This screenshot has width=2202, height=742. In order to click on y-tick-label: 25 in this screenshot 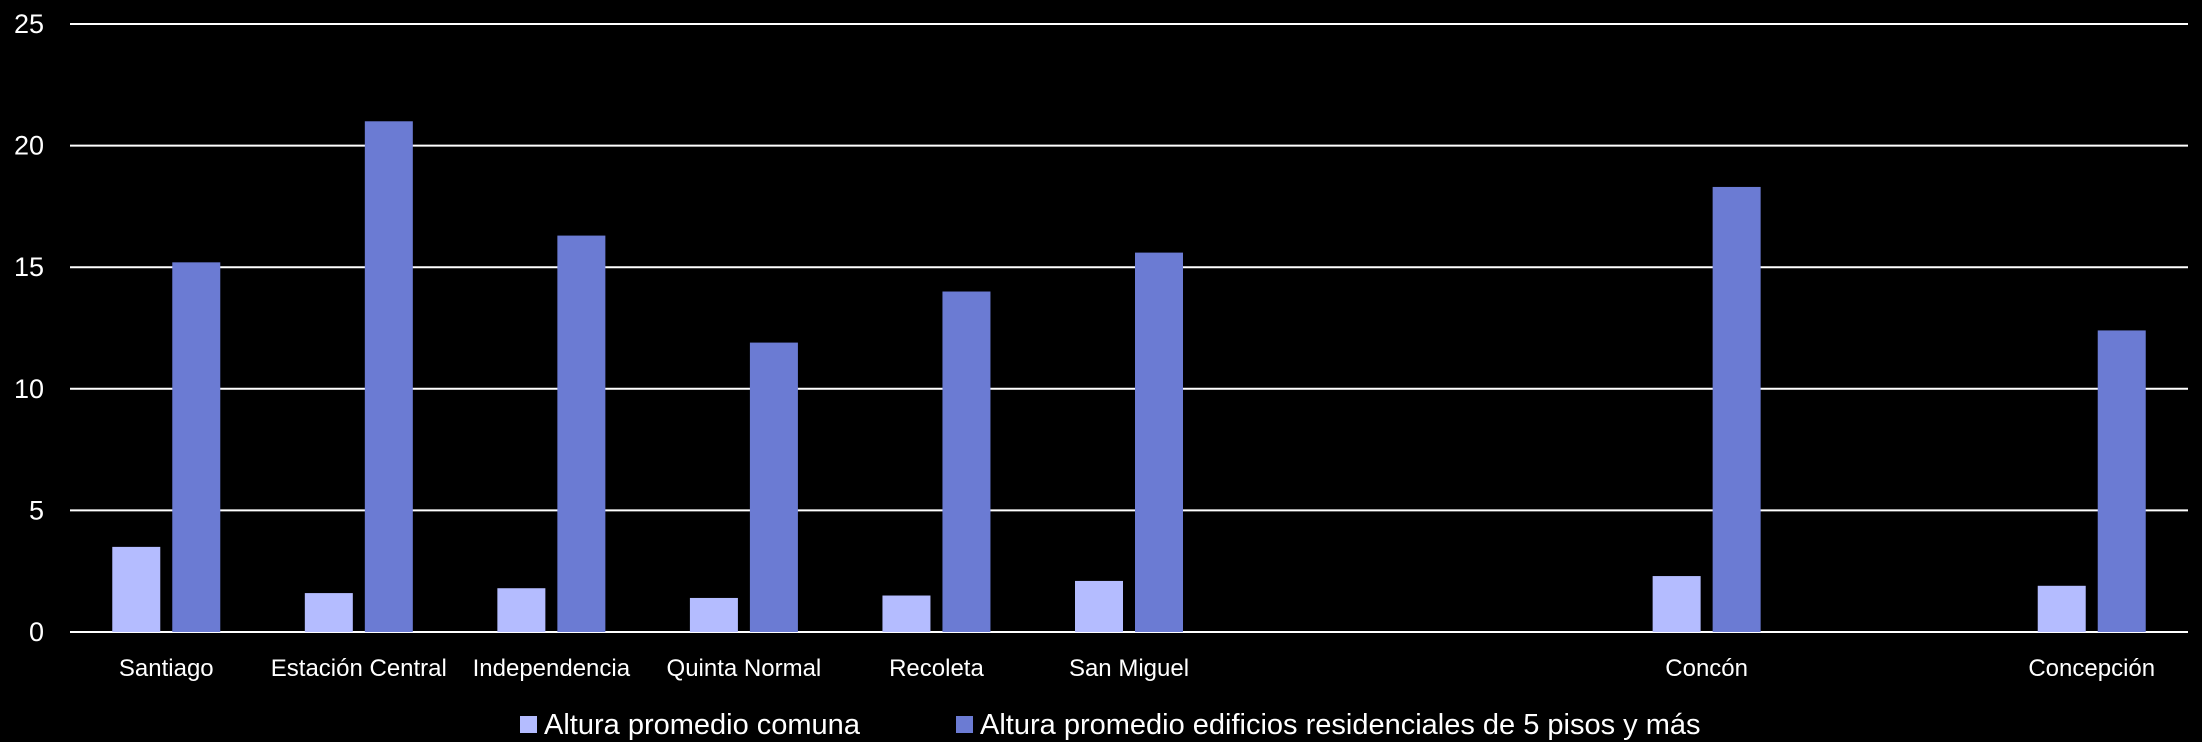, I will do `click(29, 24)`.